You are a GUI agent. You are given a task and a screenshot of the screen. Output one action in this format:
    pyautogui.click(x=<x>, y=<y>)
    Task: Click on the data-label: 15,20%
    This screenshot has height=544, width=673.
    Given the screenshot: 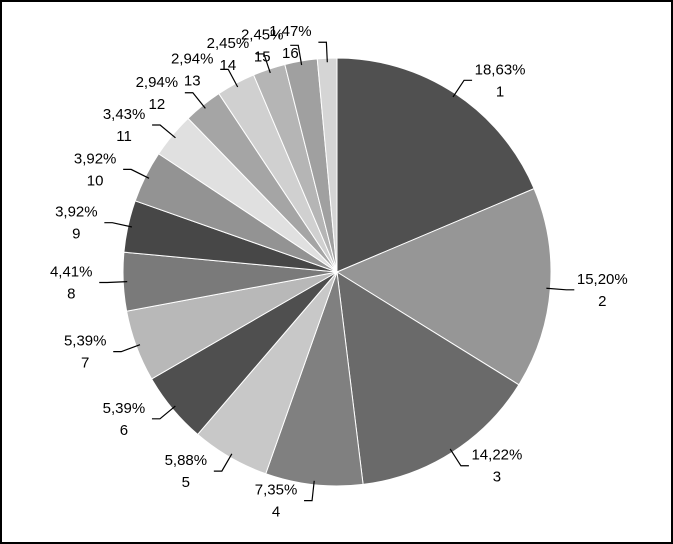 What is the action you would take?
    pyautogui.click(x=602, y=279)
    